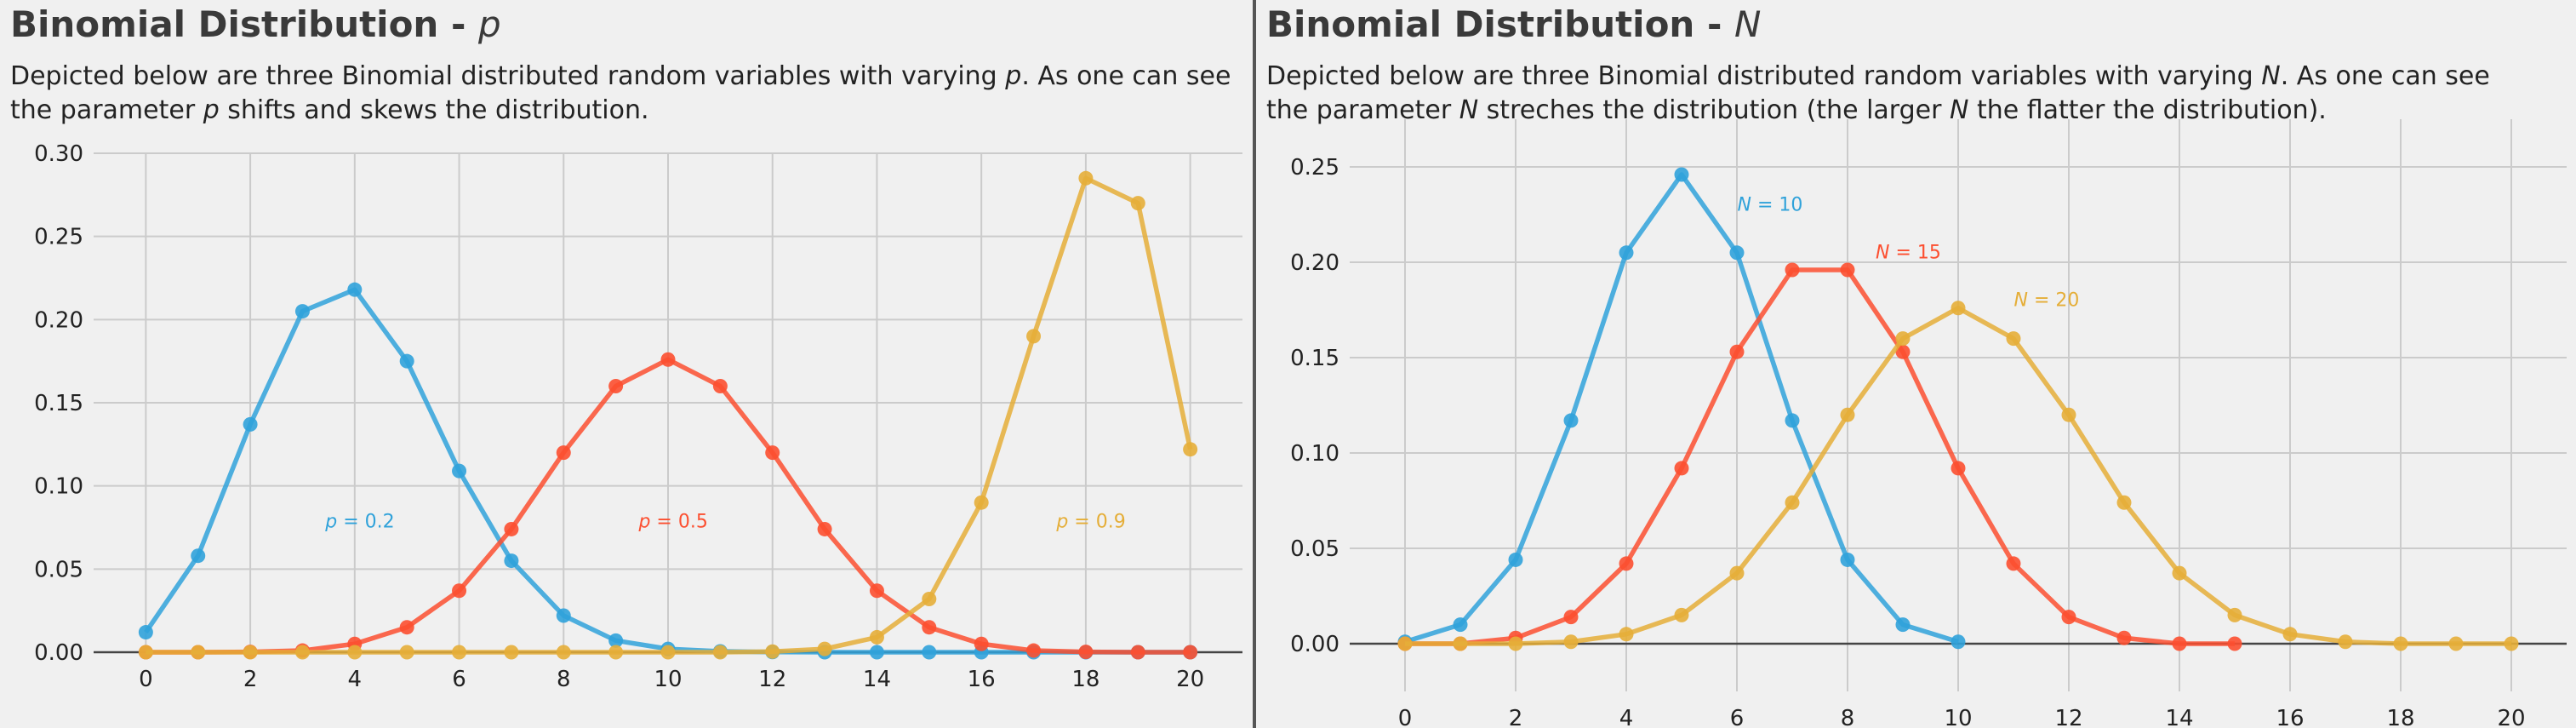 The height and width of the screenshot is (728, 2576). I want to click on series-annotation: p = 0.5, so click(672, 522).